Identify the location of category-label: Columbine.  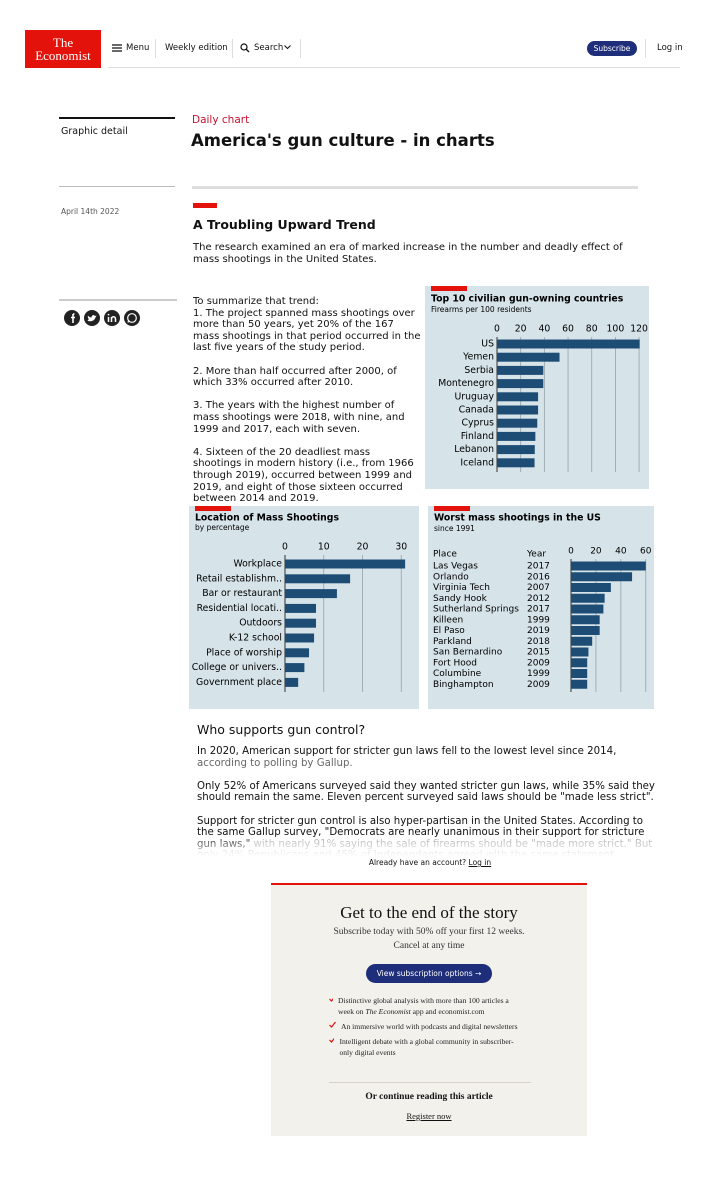
(457, 674).